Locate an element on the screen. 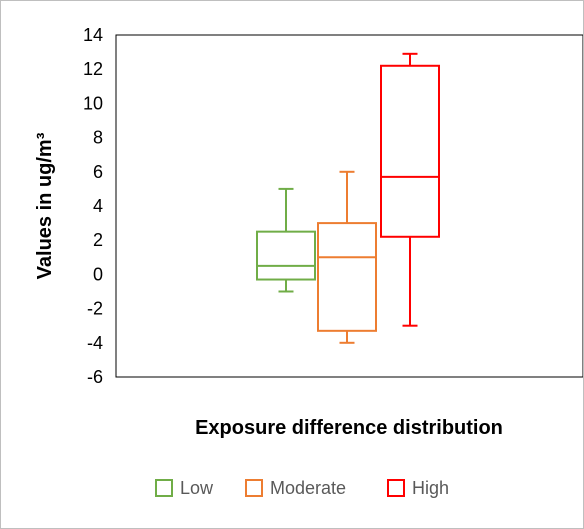 The width and height of the screenshot is (584, 529). y-tick-label: 0 is located at coordinates (98, 274).